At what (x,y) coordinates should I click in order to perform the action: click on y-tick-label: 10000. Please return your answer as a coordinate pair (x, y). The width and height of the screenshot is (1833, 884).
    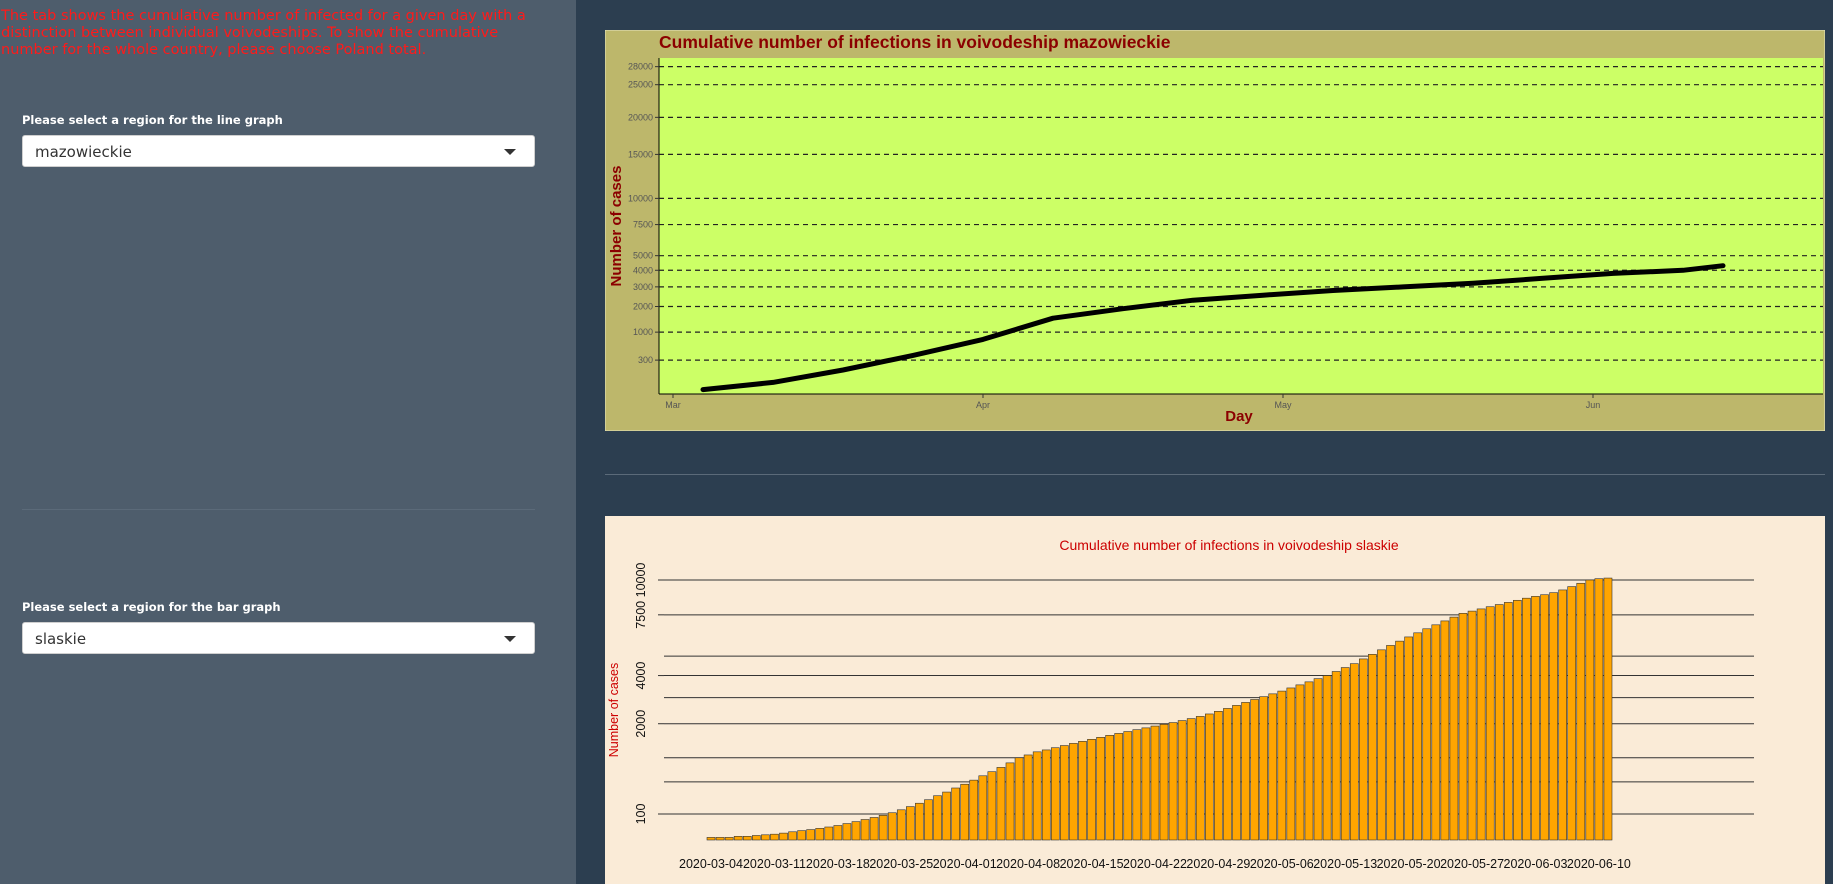
    Looking at the image, I should click on (641, 580).